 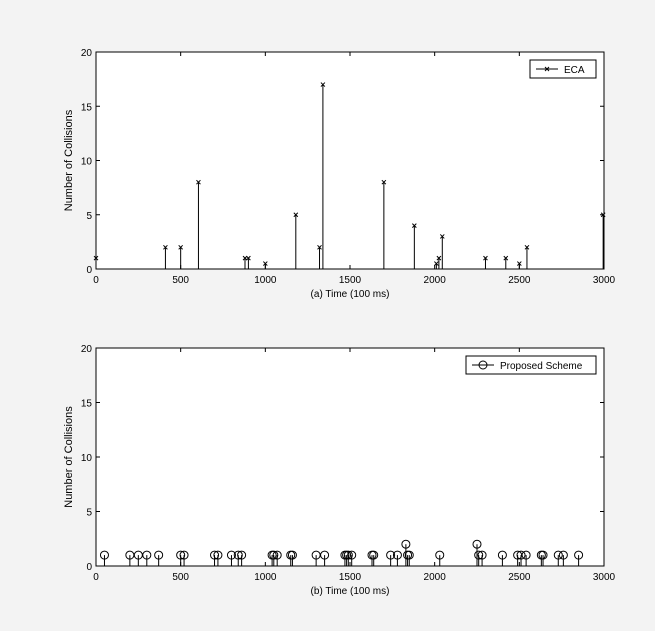 I want to click on x-tick-label: 500, so click(x=180, y=280).